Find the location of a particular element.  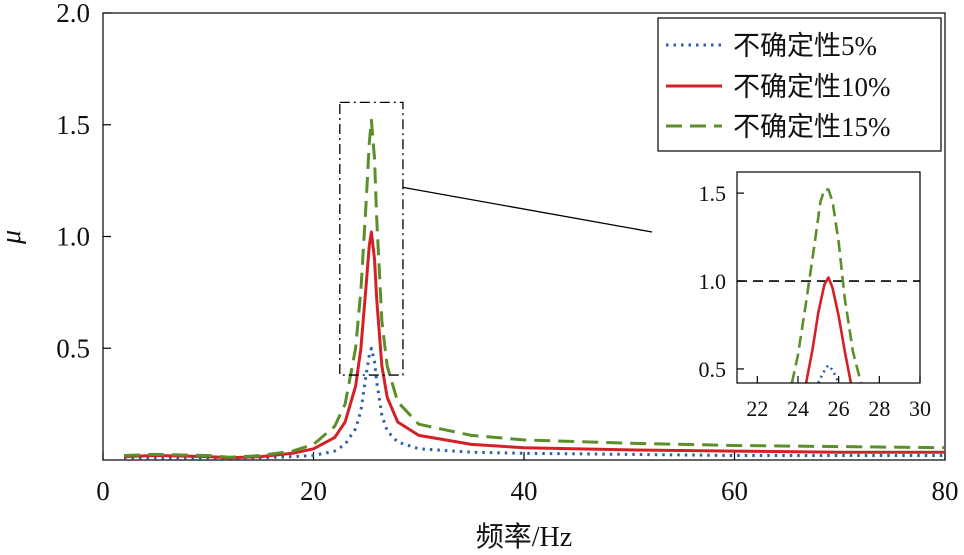

inset-x-tick-label: 24 is located at coordinates (798, 408).